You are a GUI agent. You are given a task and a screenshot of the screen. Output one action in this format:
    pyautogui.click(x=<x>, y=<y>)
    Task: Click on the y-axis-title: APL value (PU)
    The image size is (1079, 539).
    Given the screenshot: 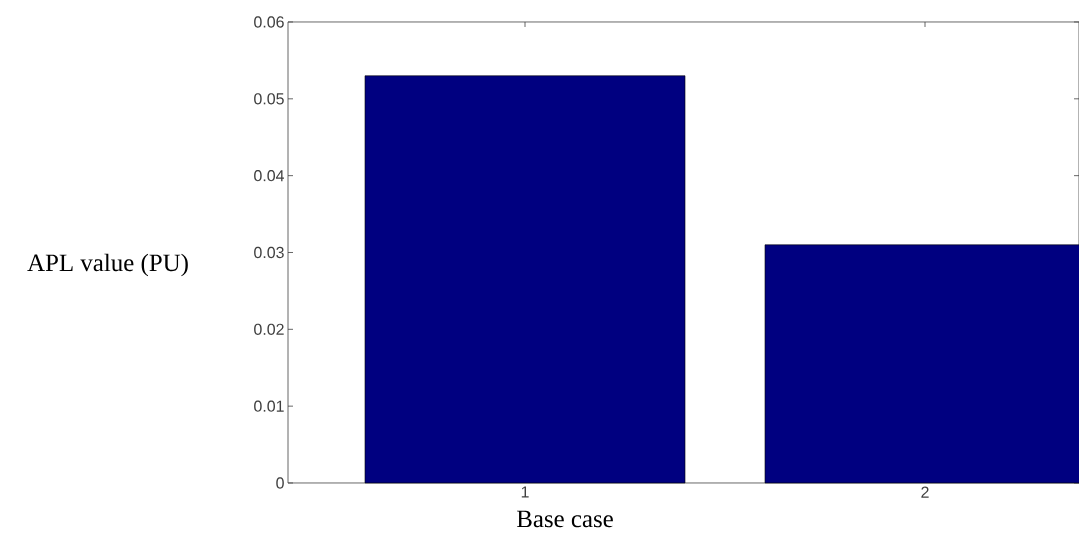 What is the action you would take?
    pyautogui.click(x=107, y=265)
    